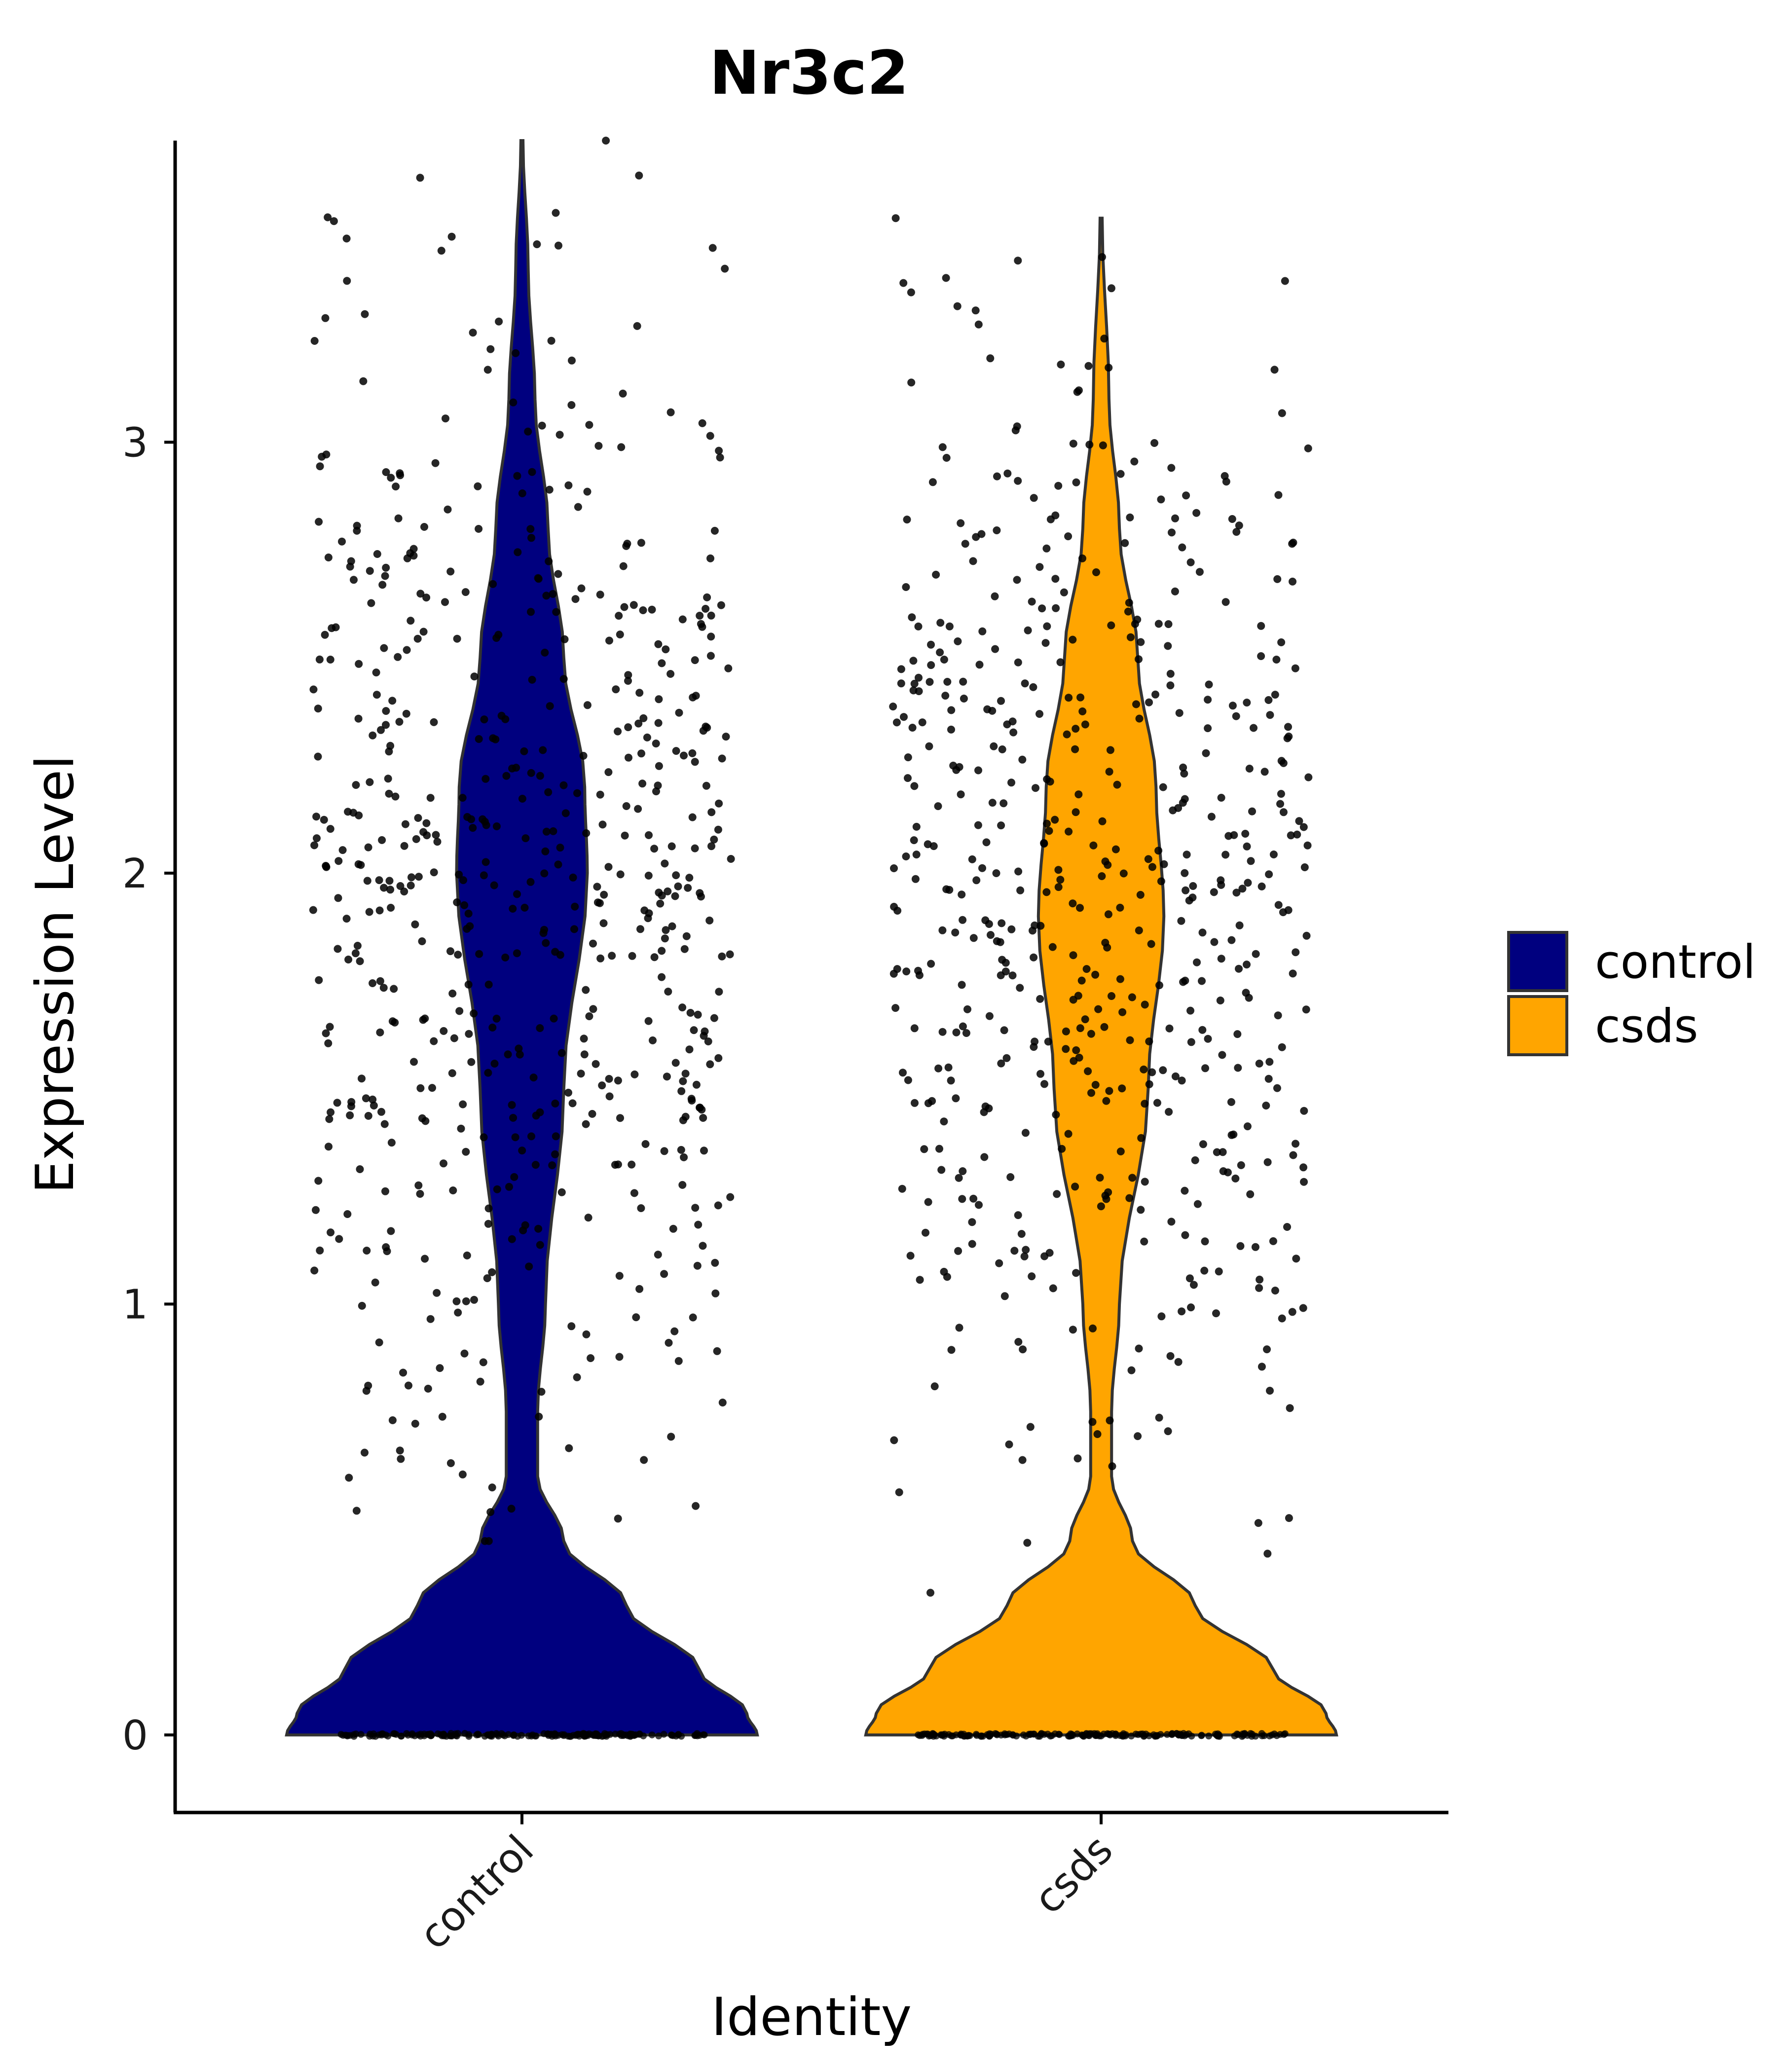  Describe the element at coordinates (1632, 994) in the screenshot. I see `legend: control csds` at that location.